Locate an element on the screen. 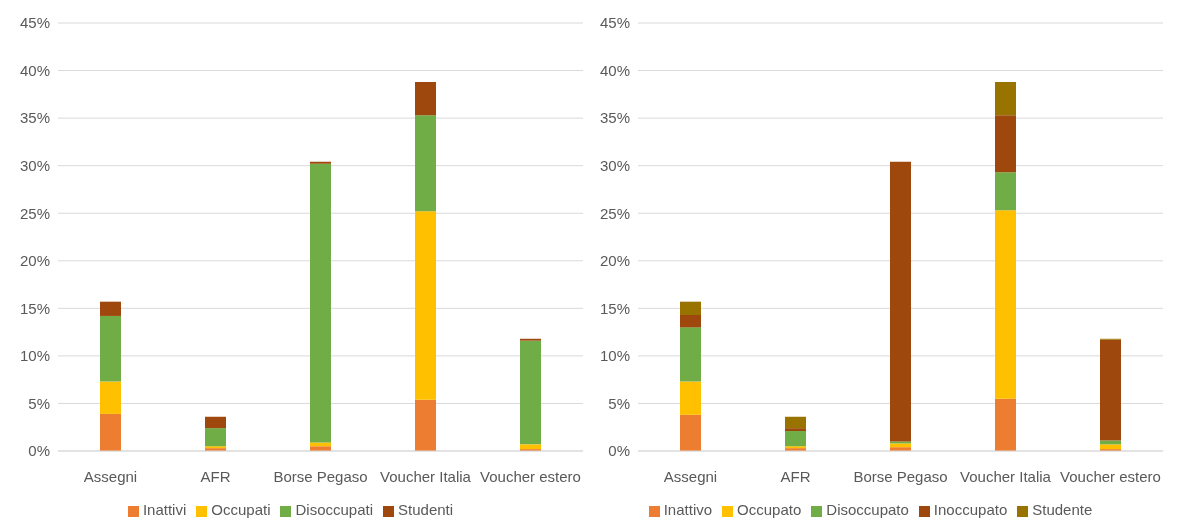 This screenshot has width=1179, height=531. legend-label: Disoccupato is located at coordinates (867, 509).